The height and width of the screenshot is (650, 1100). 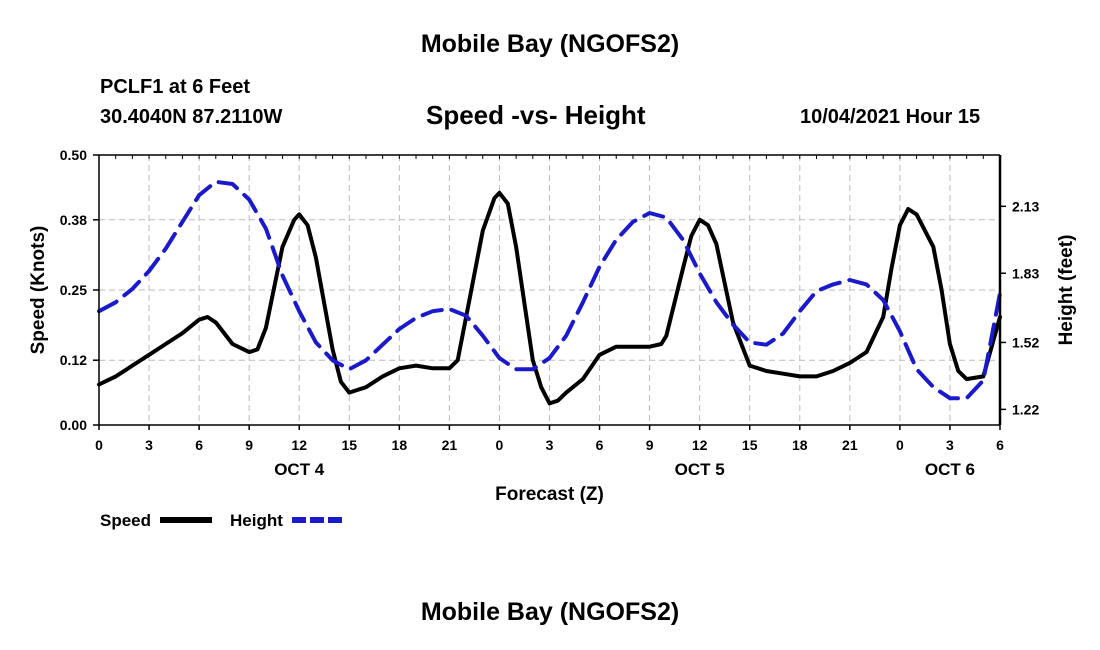 I want to click on y-axis-title: Speed (Knots), so click(x=38, y=290).